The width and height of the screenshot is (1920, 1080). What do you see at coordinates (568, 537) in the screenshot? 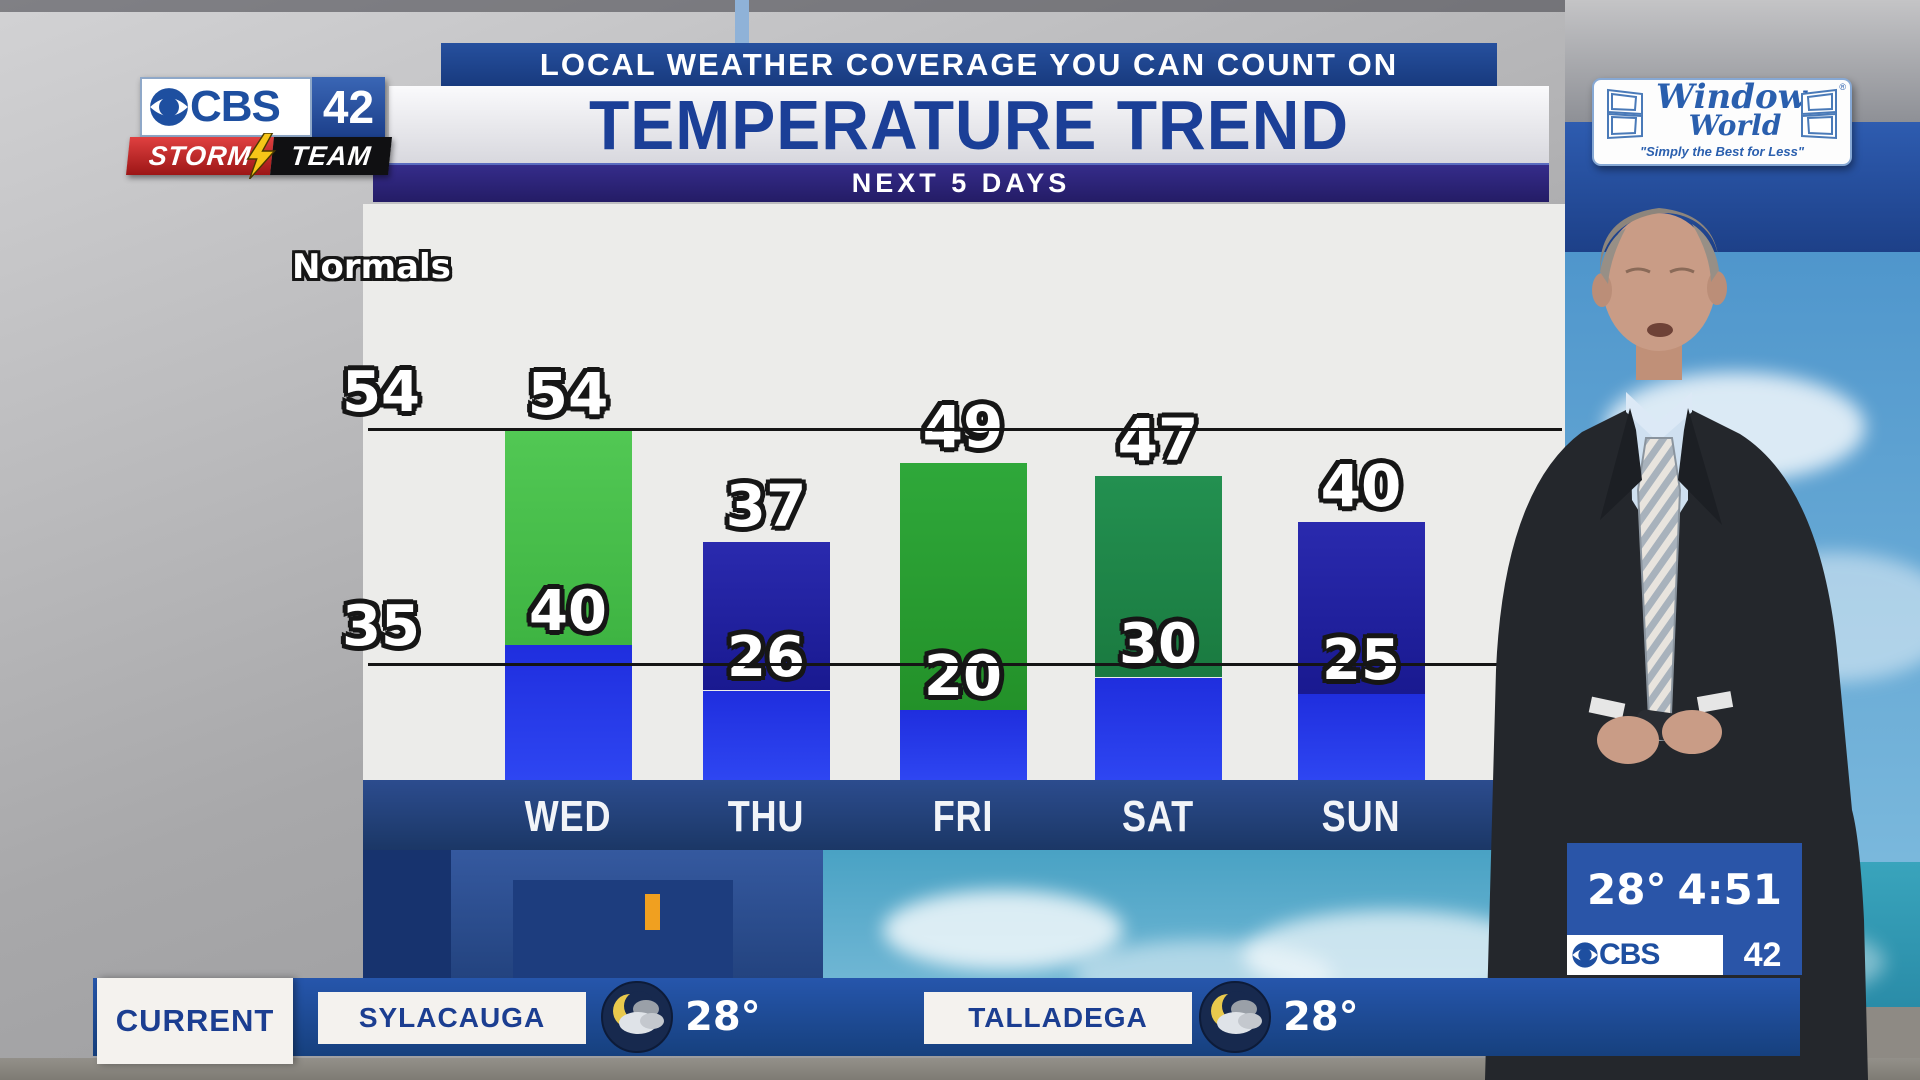
I see `bar-high-wed` at bounding box center [568, 537].